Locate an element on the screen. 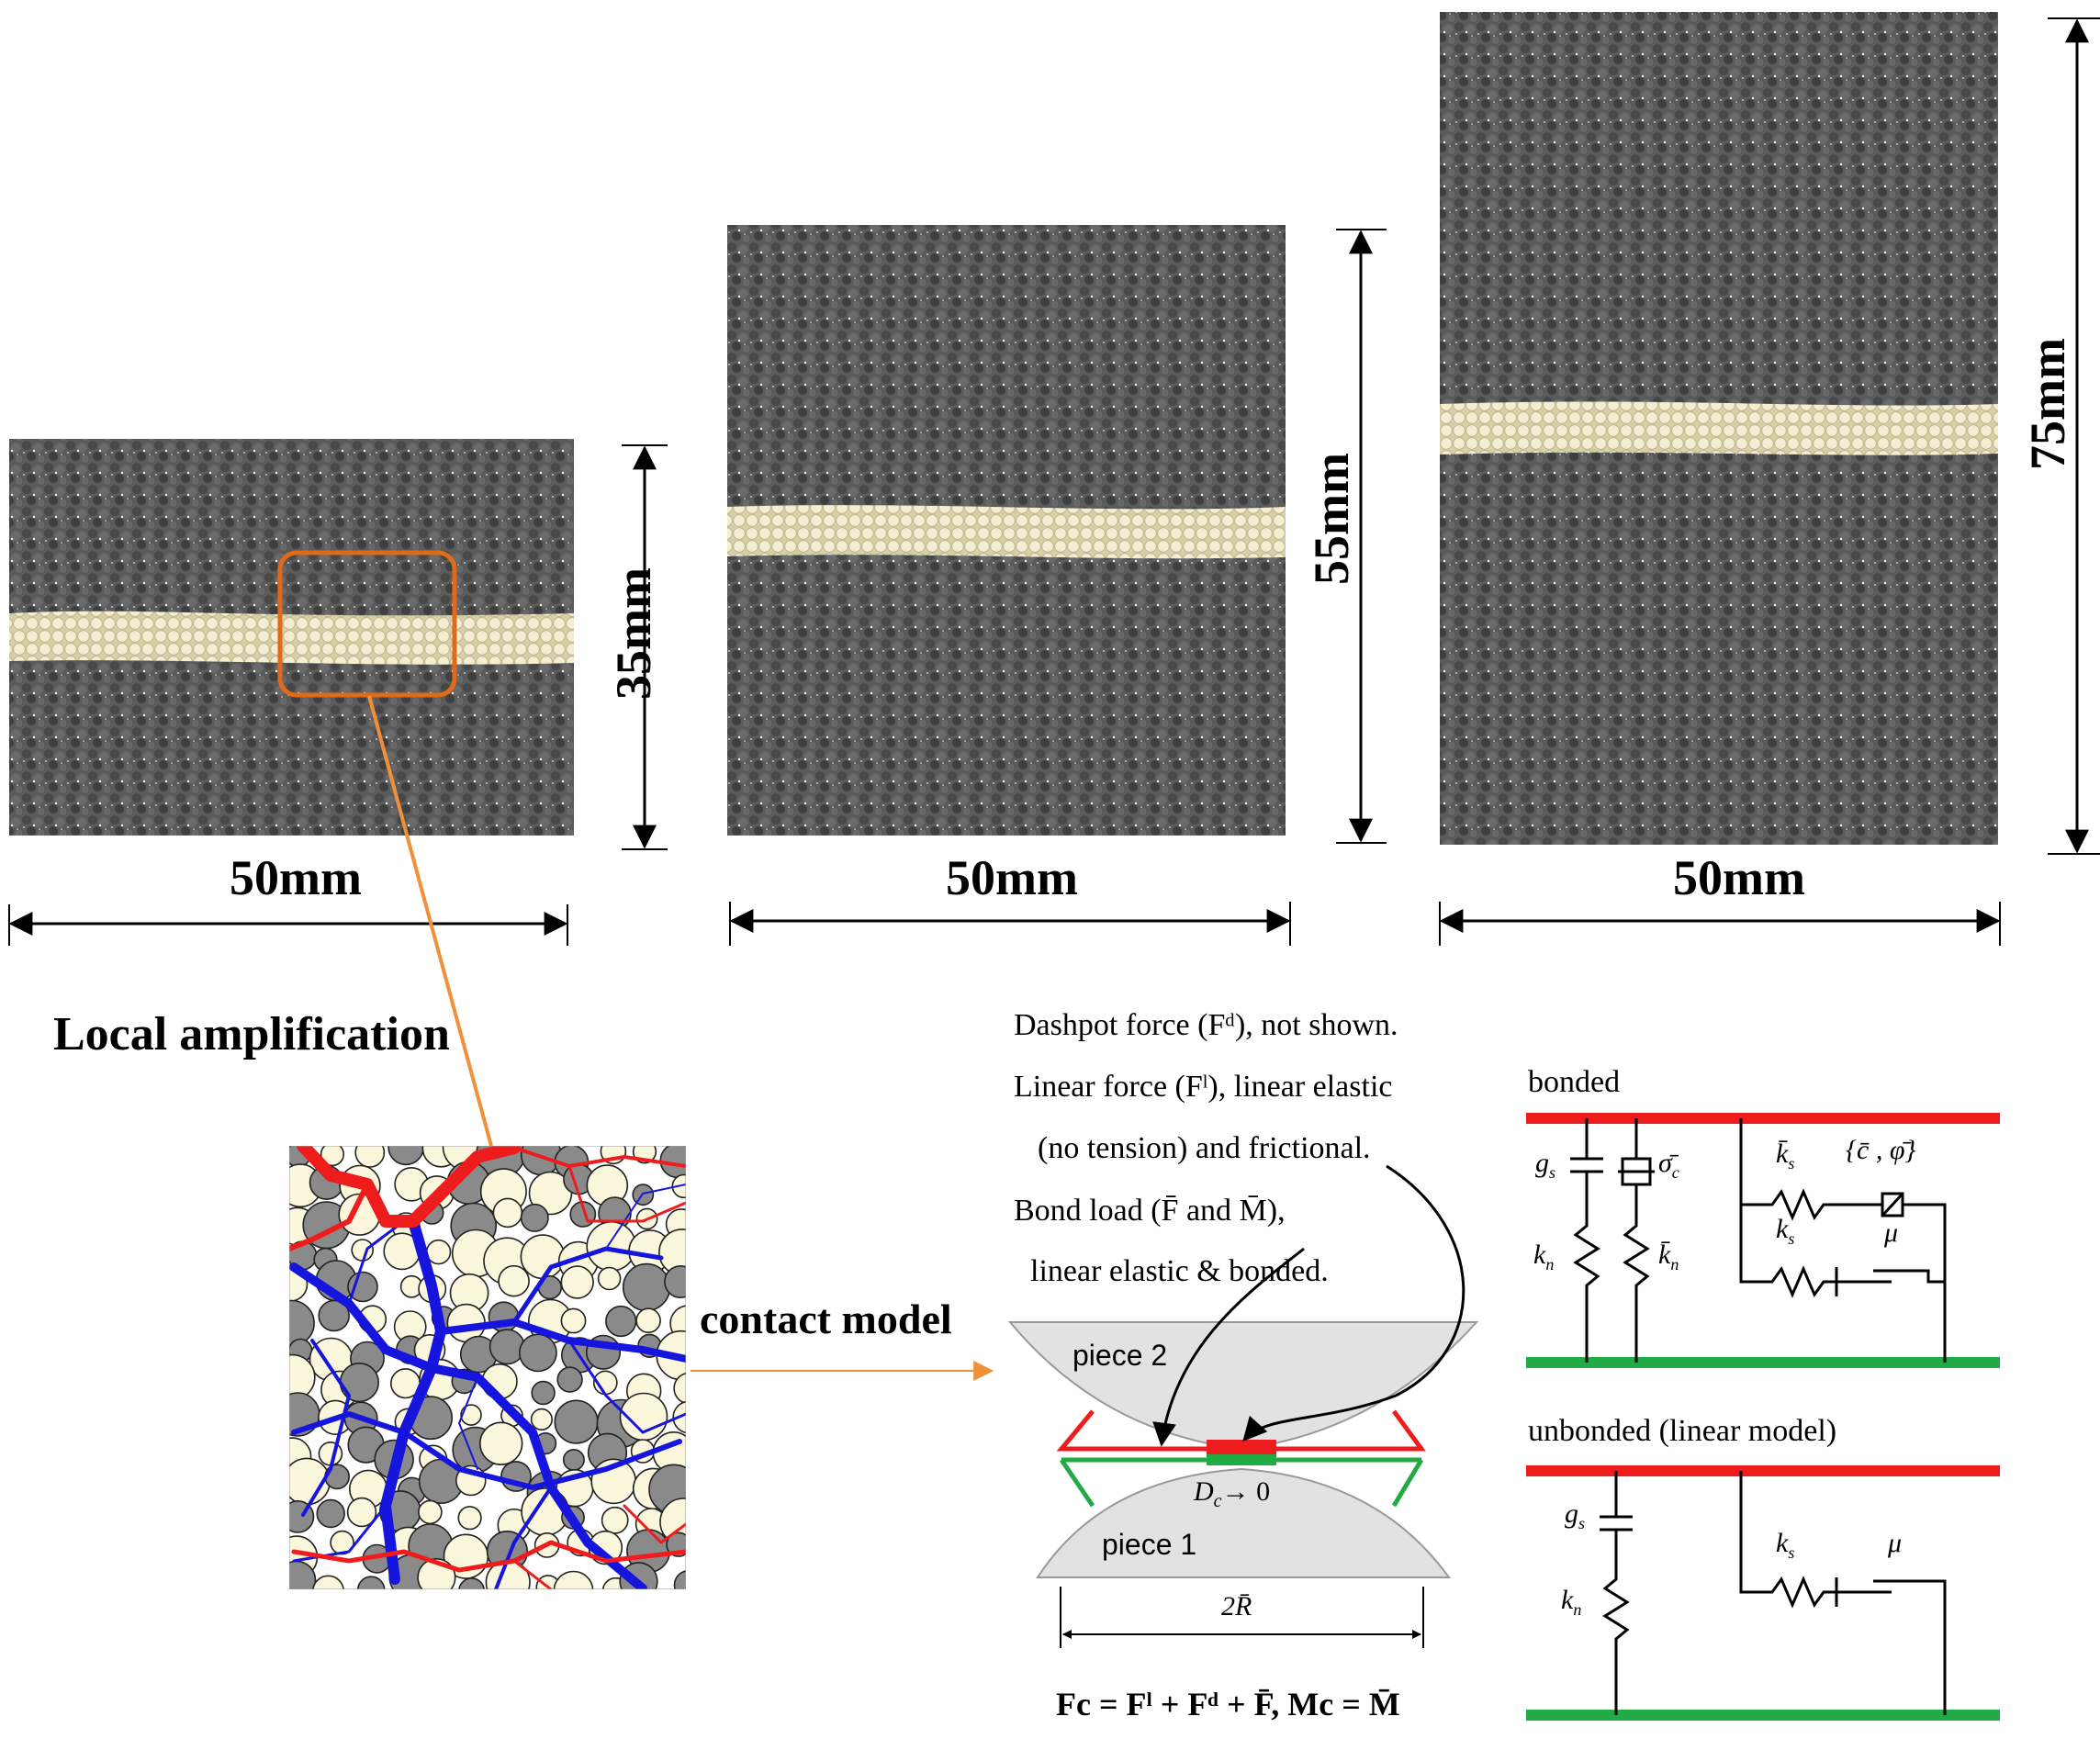 This screenshot has width=2100, height=1739. linear-pointer-arrow is located at coordinates (1354, 1303).